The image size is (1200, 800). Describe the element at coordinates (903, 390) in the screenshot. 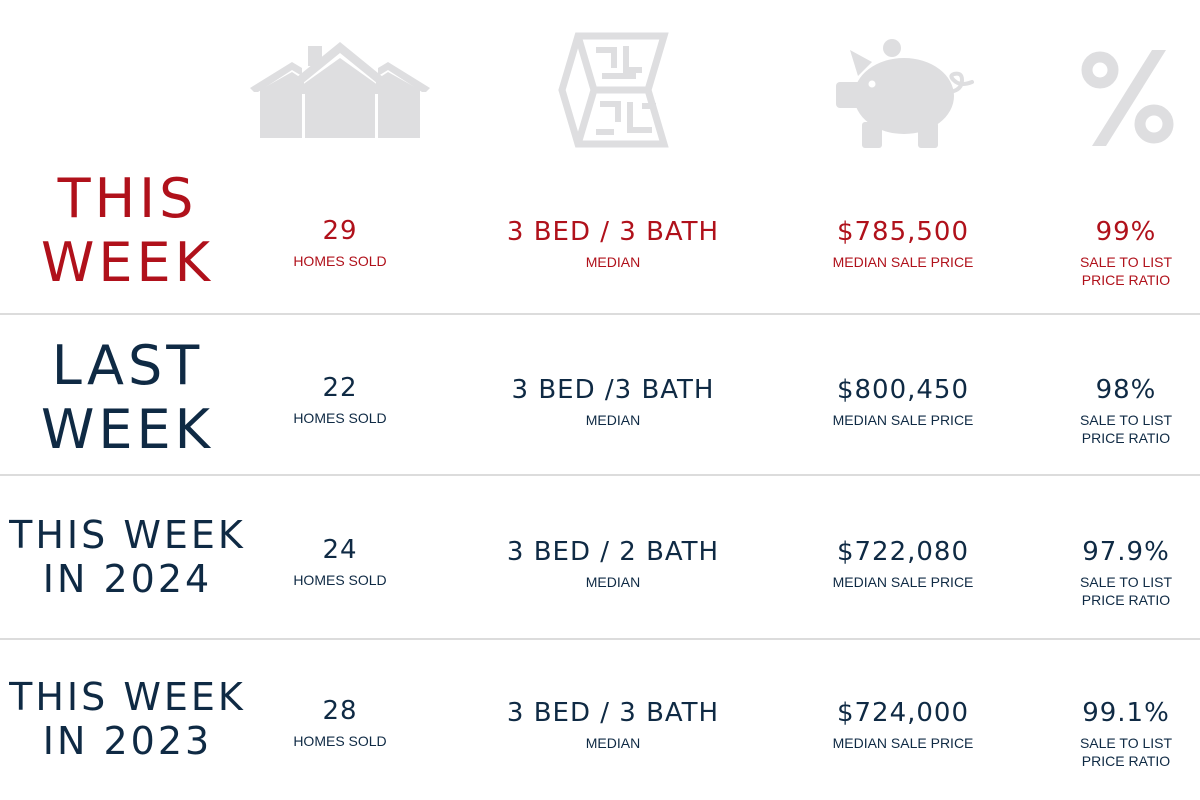

I see `sale-price-value: $800,450` at that location.